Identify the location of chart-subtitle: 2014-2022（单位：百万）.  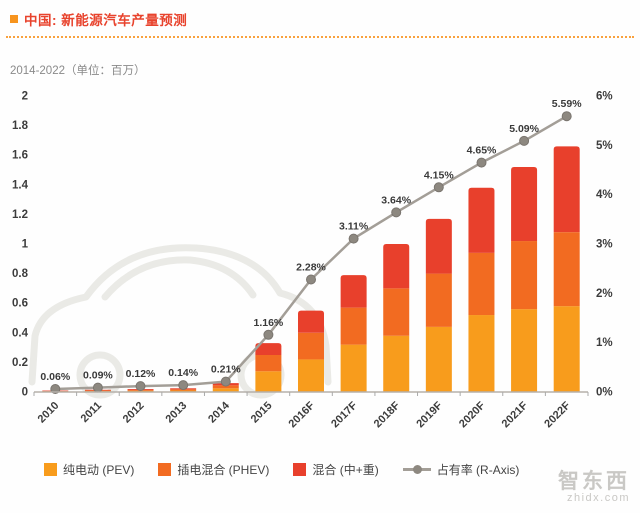
(78, 71).